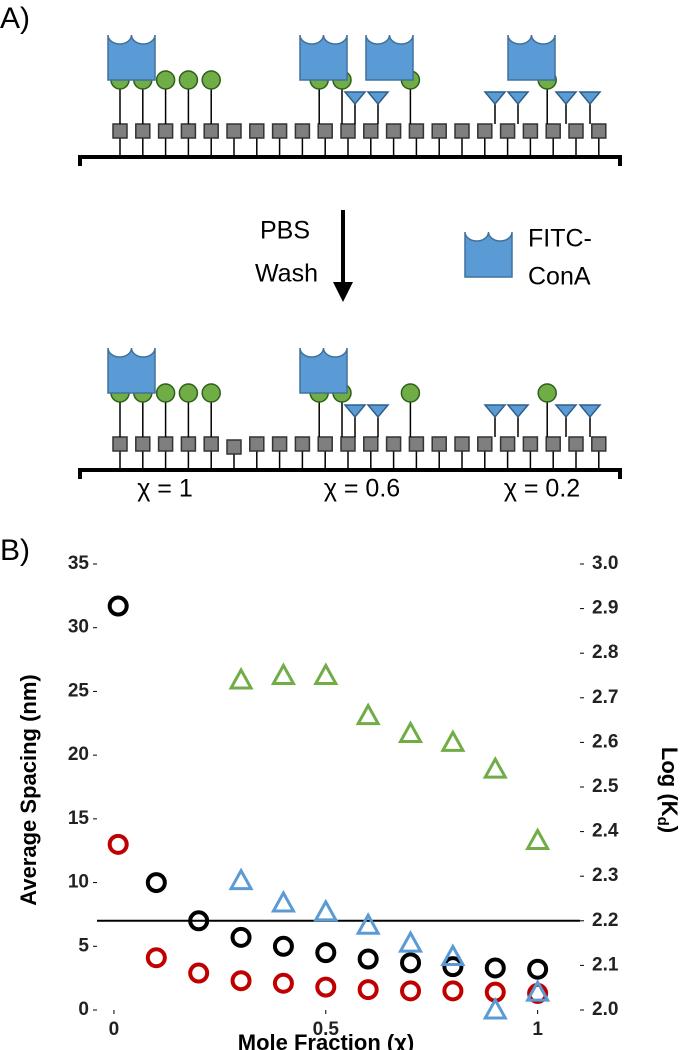 This screenshot has width=698, height=1050. I want to click on panel-label: B), so click(15, 550).